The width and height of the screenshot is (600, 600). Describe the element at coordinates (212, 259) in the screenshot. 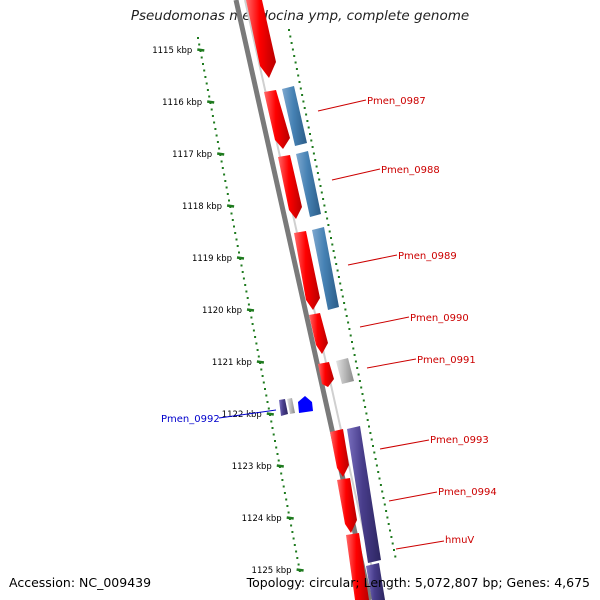

I see `ruler-tick-label: 1119 kbp` at that location.